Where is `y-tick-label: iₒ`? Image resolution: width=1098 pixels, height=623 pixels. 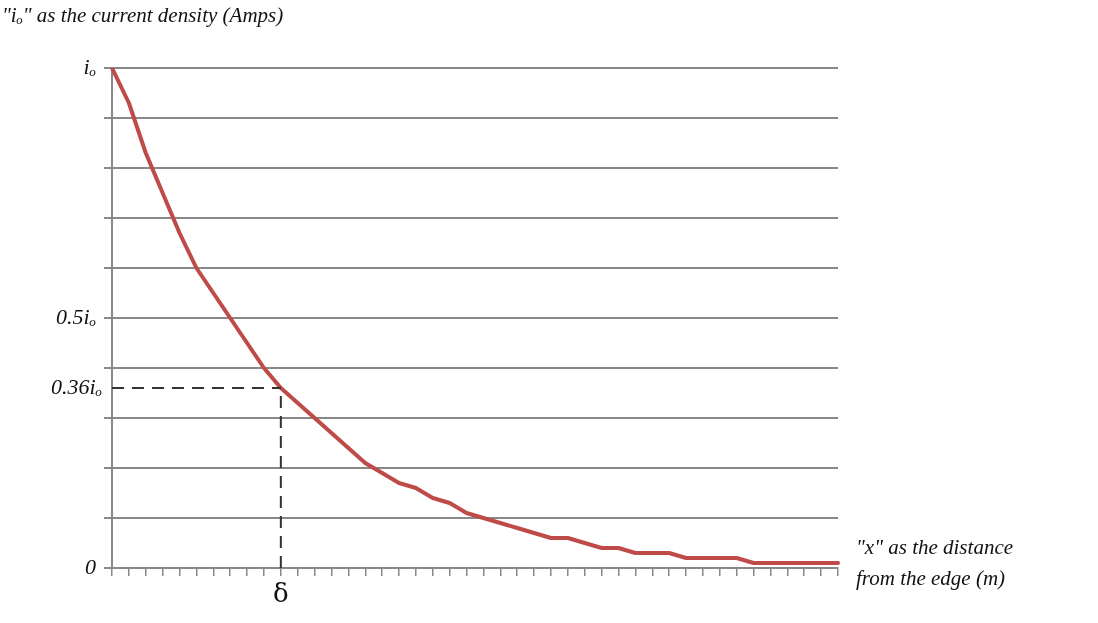 y-tick-label: iₒ is located at coordinates (89, 66).